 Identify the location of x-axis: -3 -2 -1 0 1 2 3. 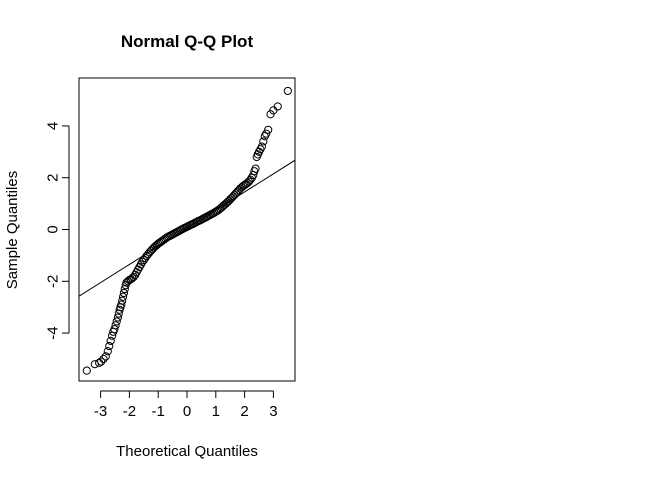
(186, 405).